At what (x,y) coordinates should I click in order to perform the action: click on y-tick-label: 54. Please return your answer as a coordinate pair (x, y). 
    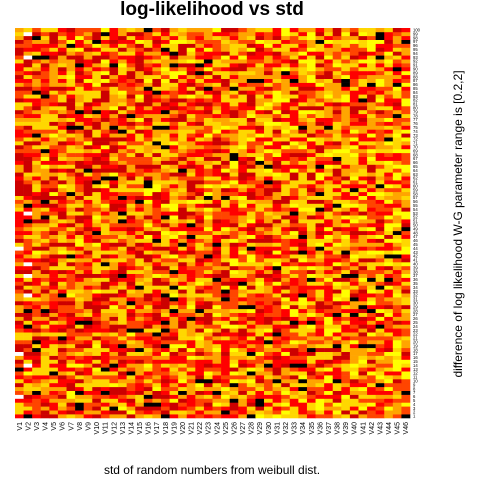
    Looking at the image, I should click on (415, 209).